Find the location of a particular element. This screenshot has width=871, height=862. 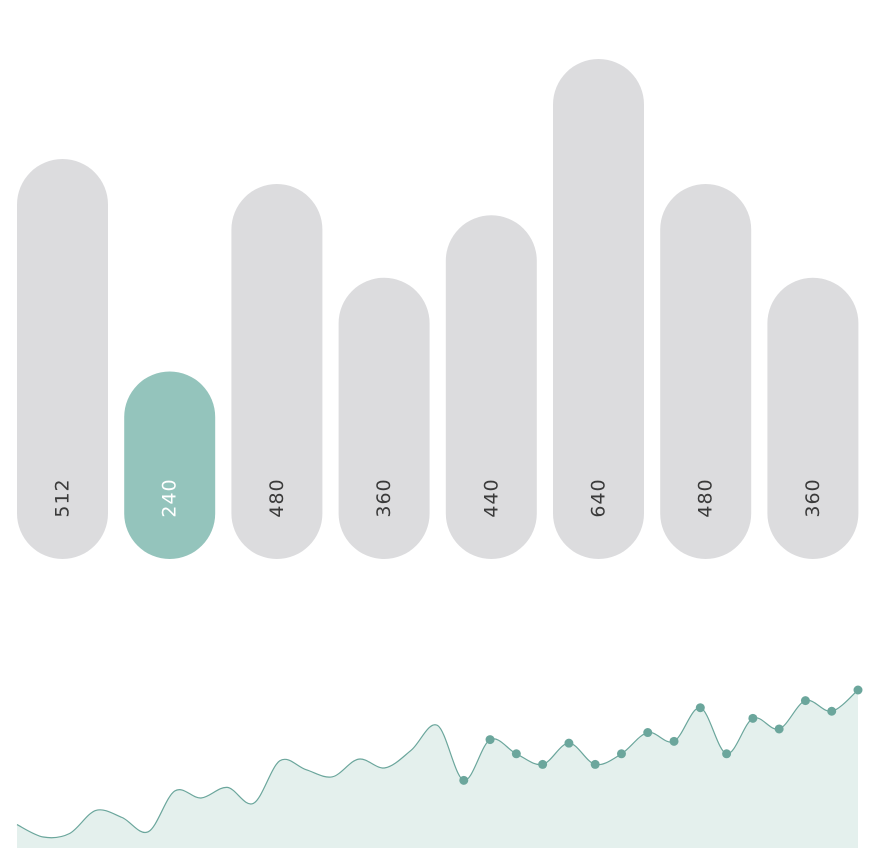

bar-5: 440 is located at coordinates (491, 387).